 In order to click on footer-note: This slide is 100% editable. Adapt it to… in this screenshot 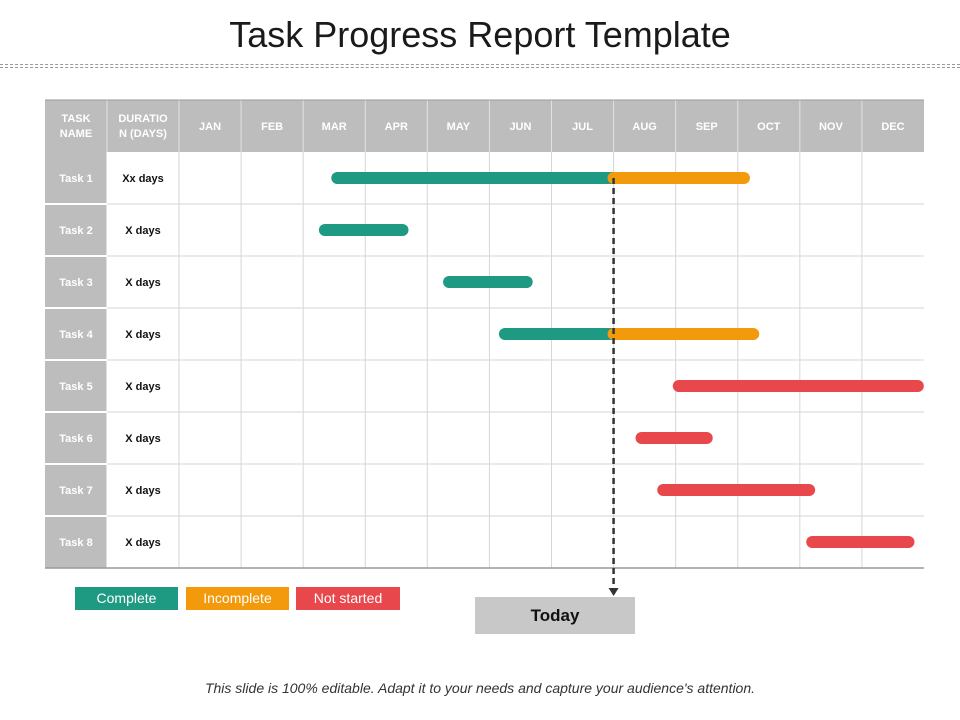, I will do `click(480, 688)`.